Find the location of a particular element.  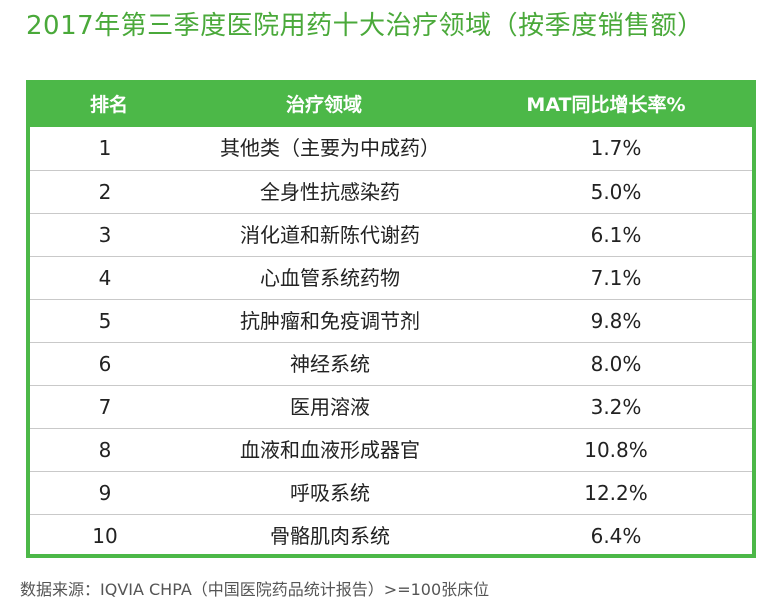

table-row: 10 骨骼肌肉系统 6.4% is located at coordinates (391, 535).